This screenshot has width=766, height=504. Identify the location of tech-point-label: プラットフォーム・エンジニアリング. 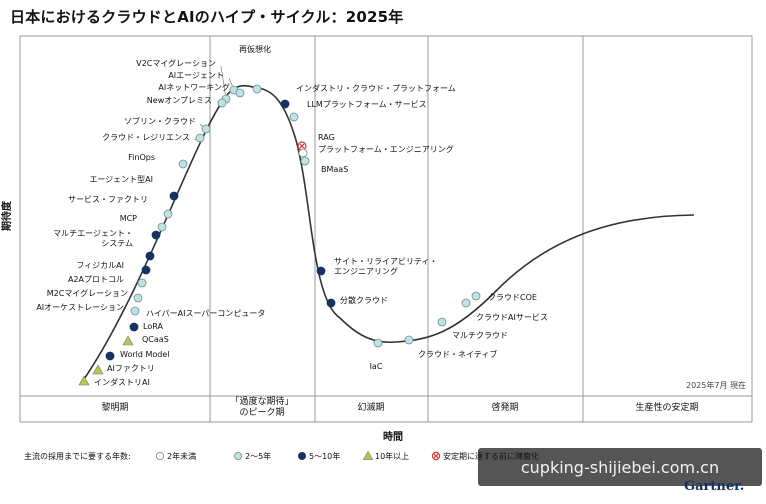
(386, 149).